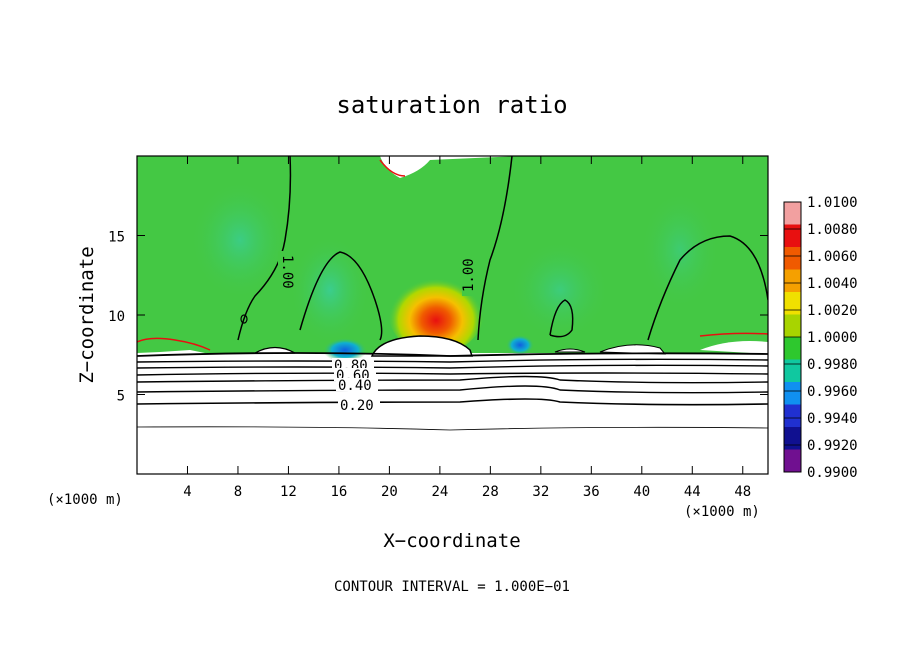 Image resolution: width=904 pixels, height=654 pixels. What do you see at coordinates (540, 492) in the screenshot?
I see `x-tick-label: 32` at bounding box center [540, 492].